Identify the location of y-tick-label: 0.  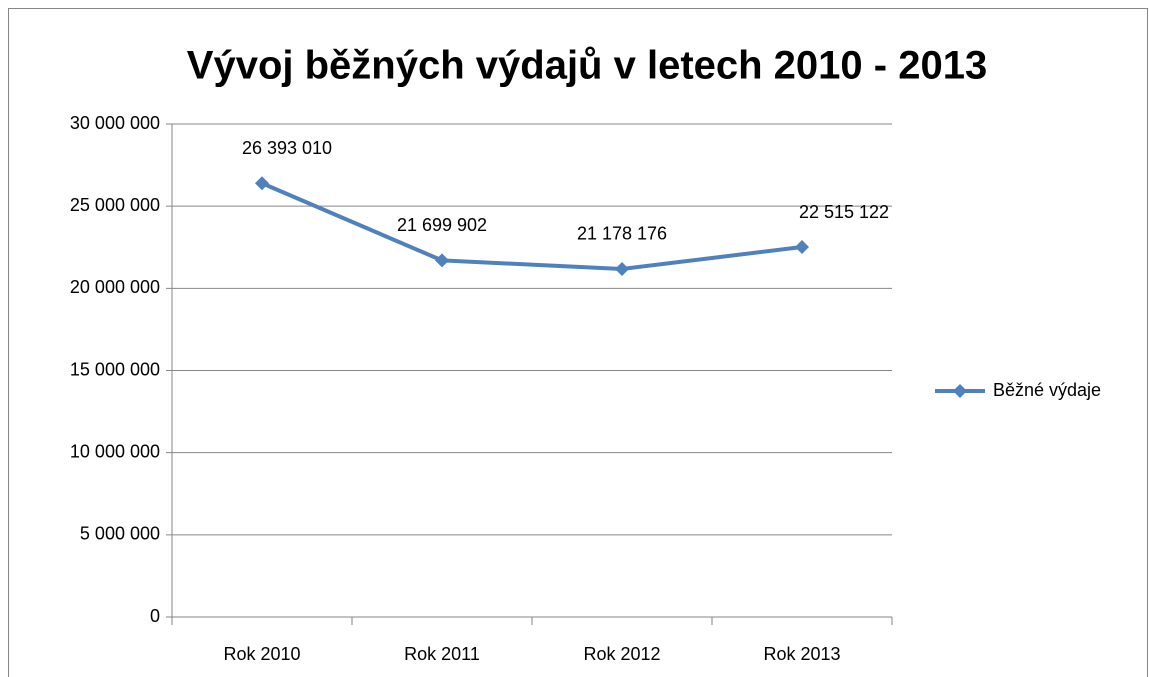
(155, 616).